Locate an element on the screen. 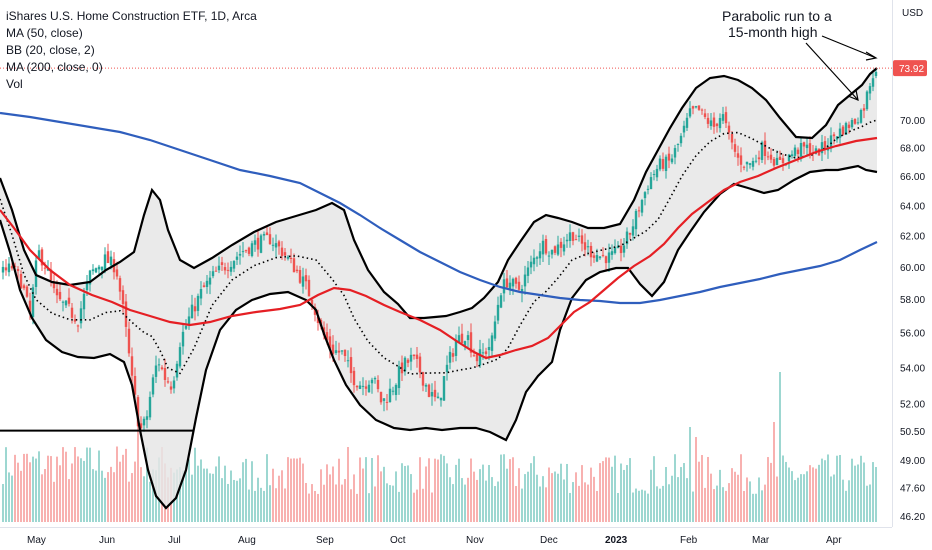 The height and width of the screenshot is (550, 932). x-tick-label: Oct is located at coordinates (398, 540).